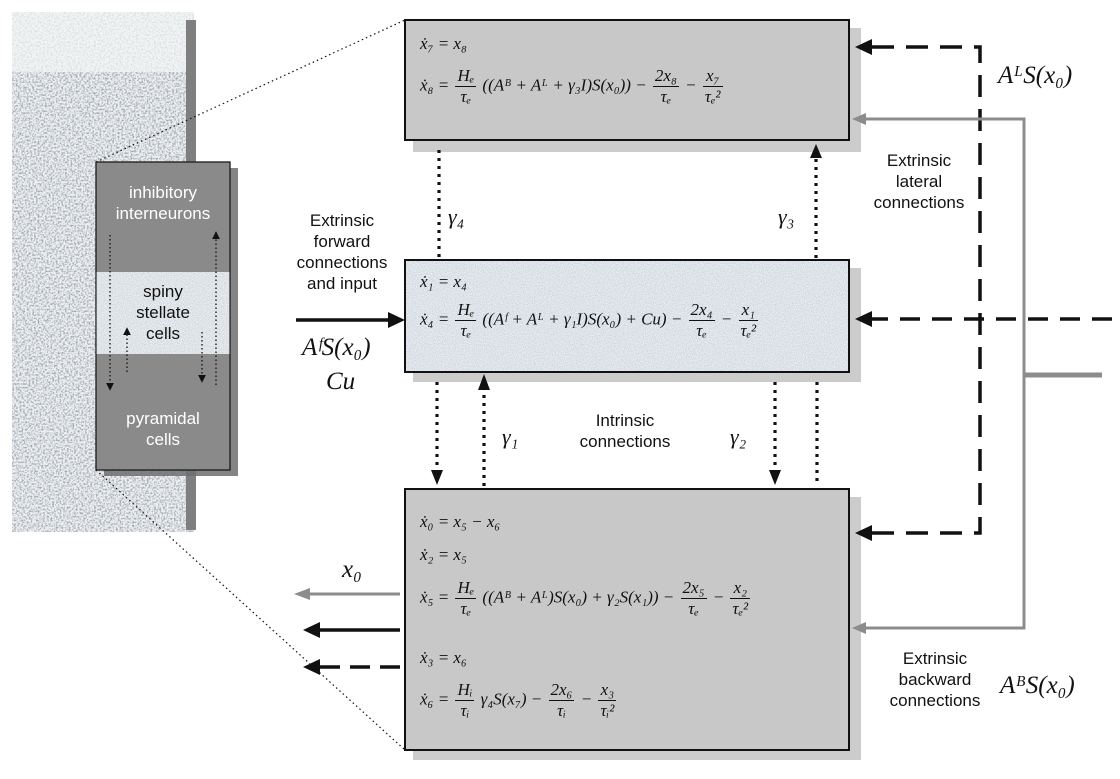 Image resolution: width=1120 pixels, height=779 pixels. I want to click on forward-input-arrowhead, so click(396, 320).